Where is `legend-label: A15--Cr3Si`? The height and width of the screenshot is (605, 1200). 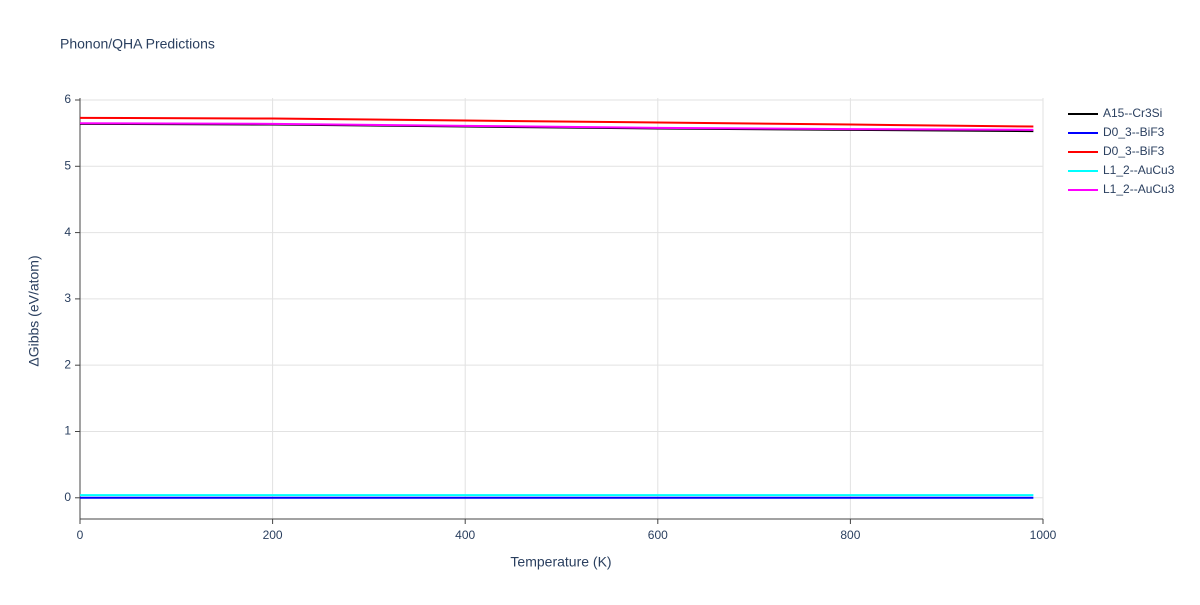 legend-label: A15--Cr3Si is located at coordinates (1132, 113).